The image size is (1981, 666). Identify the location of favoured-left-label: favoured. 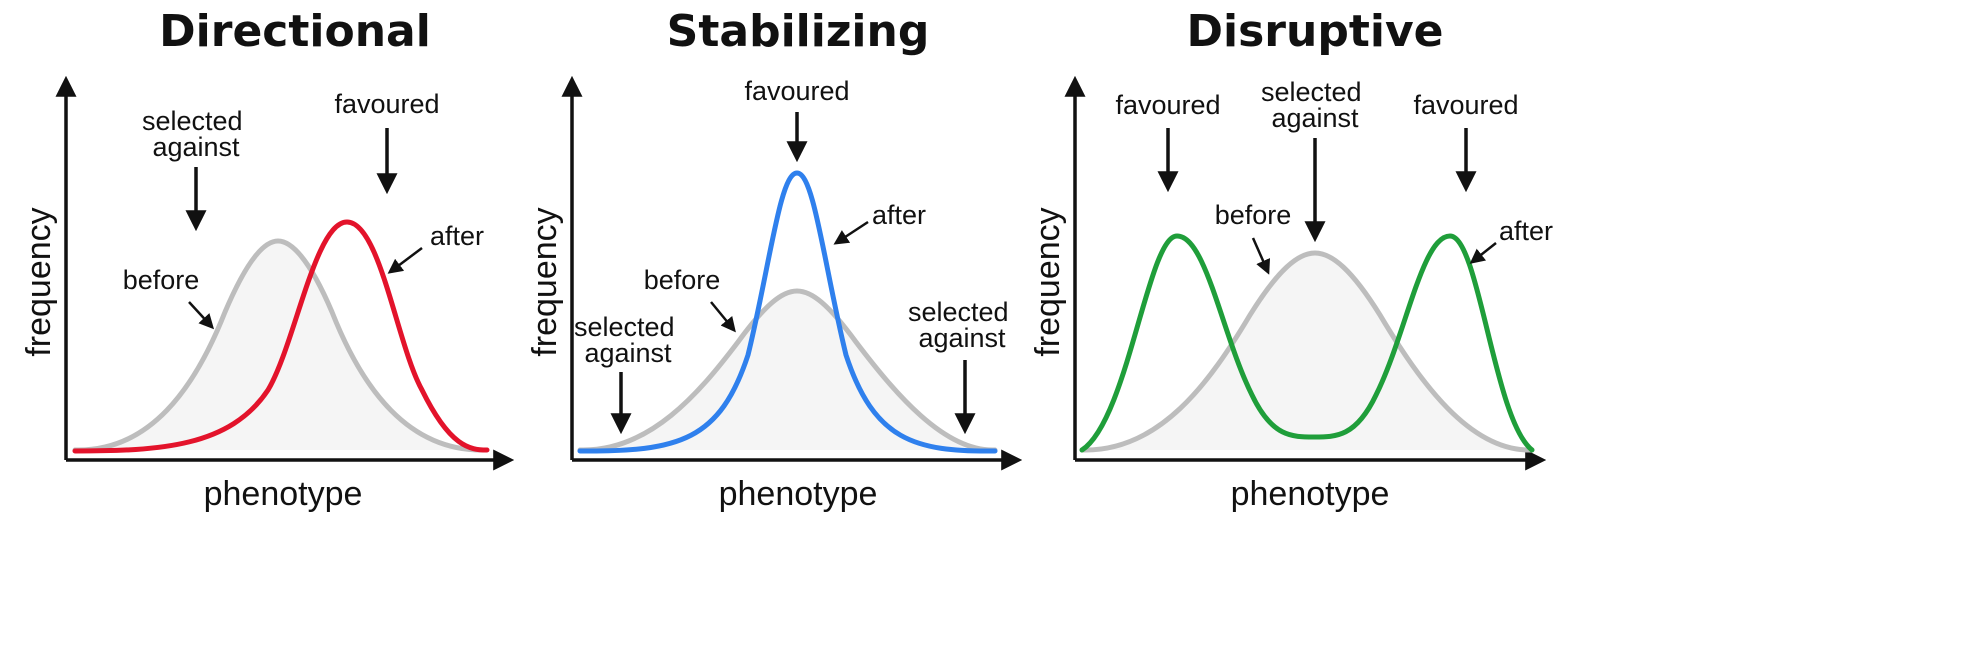
(1167, 105).